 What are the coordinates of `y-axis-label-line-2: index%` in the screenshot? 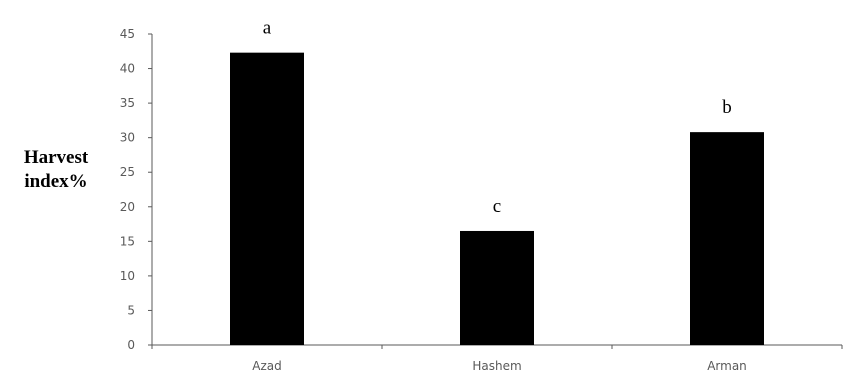 It's located at (56, 181).